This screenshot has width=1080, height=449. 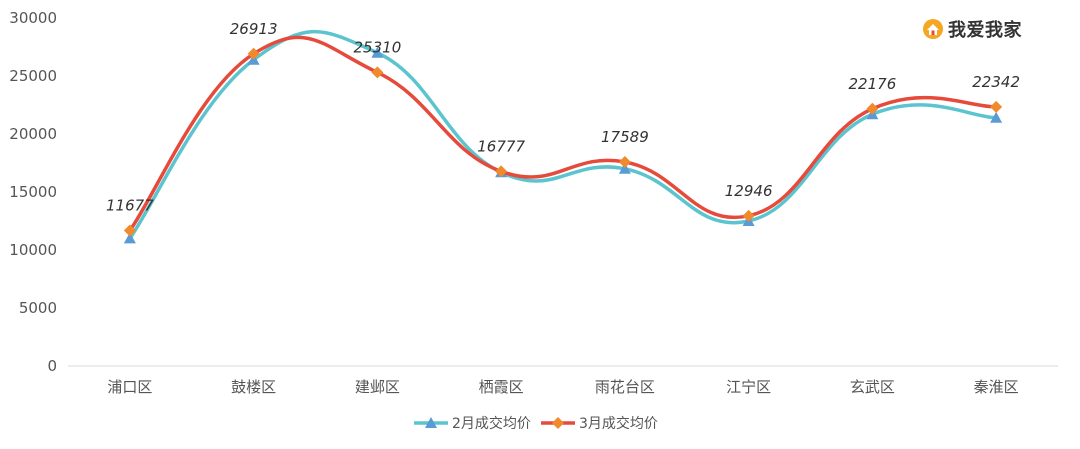 I want to click on y-tick-label: 20000, so click(x=33, y=134).